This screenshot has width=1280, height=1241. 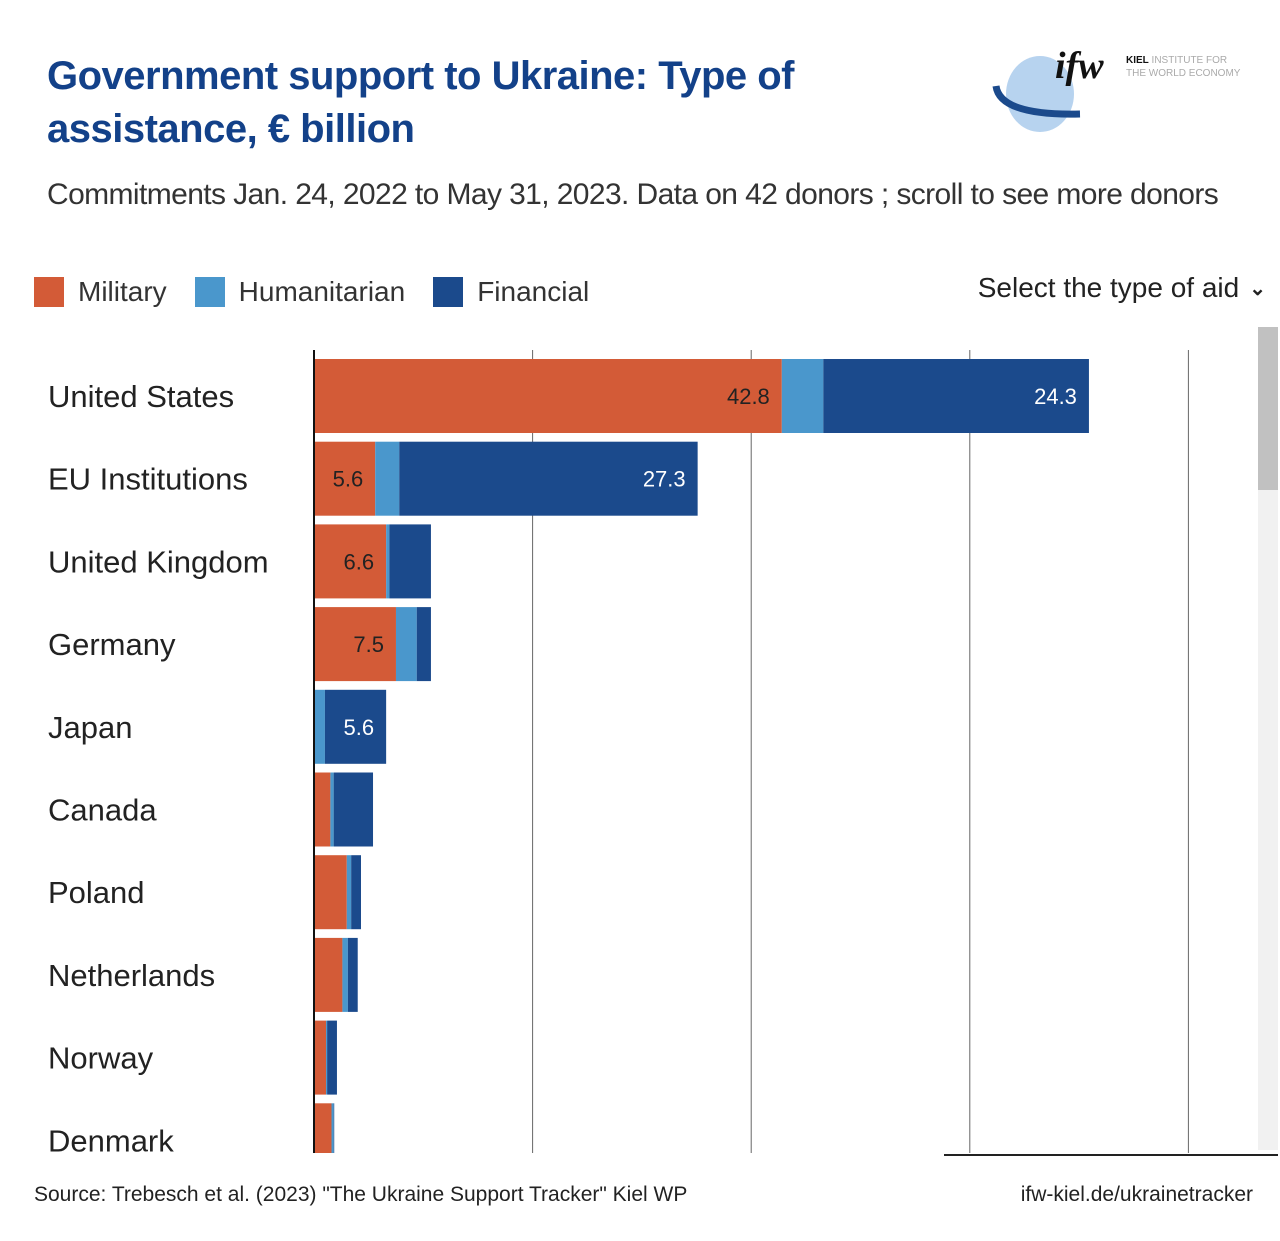 I want to click on svg-text: ifw, so click(x=1079, y=66).